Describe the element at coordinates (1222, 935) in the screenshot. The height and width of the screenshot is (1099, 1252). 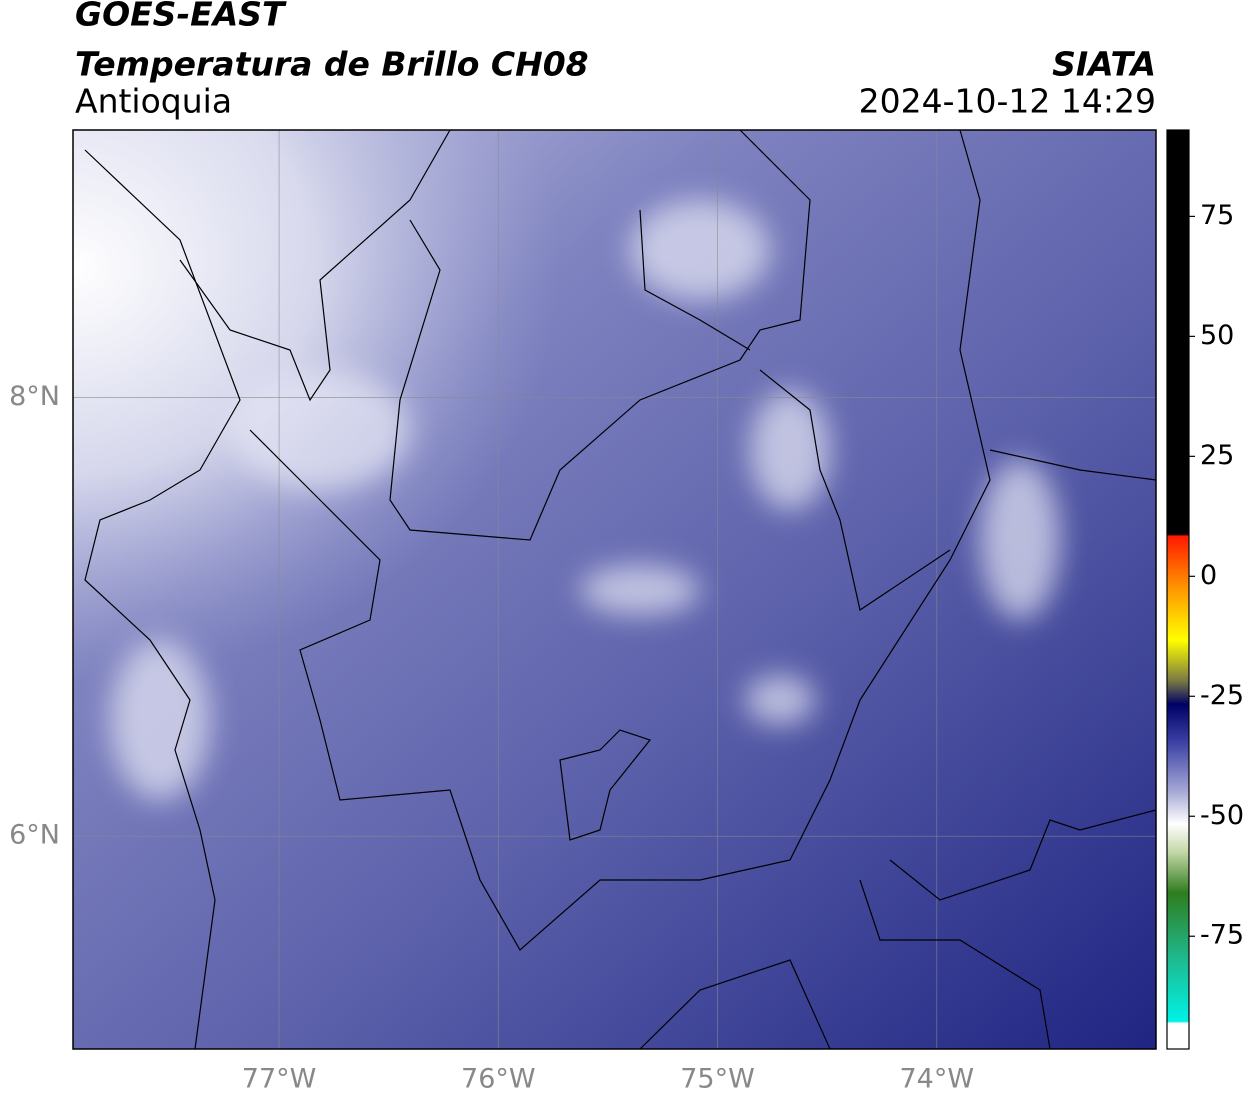
I see `colorbar-tick-label: -75` at that location.